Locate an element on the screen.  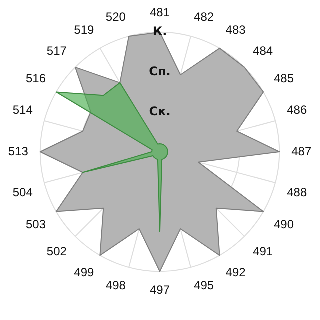
y-tick-label: К. is located at coordinates (160, 31).